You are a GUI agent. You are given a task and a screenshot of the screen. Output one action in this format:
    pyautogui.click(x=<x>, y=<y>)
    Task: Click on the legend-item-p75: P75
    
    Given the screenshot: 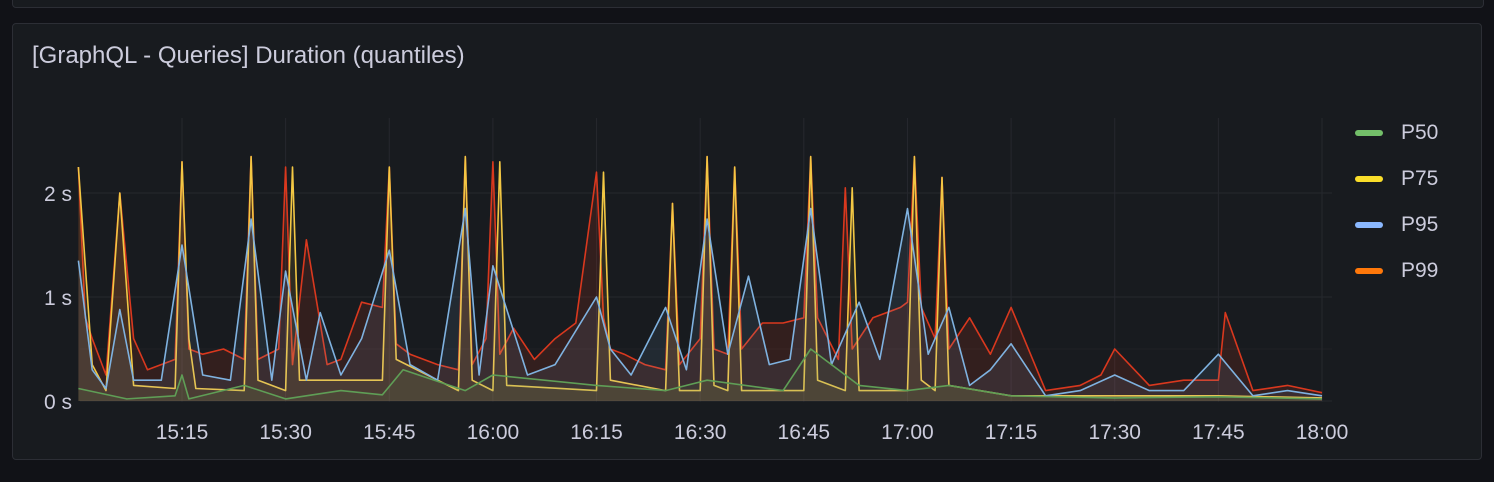 What is the action you would take?
    pyautogui.click(x=1415, y=179)
    